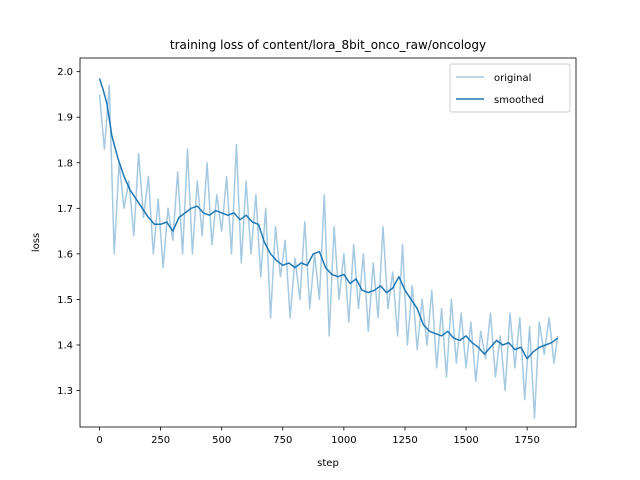  Describe the element at coordinates (519, 100) in the screenshot. I see `legend-label-smoothed: smoothed` at that location.